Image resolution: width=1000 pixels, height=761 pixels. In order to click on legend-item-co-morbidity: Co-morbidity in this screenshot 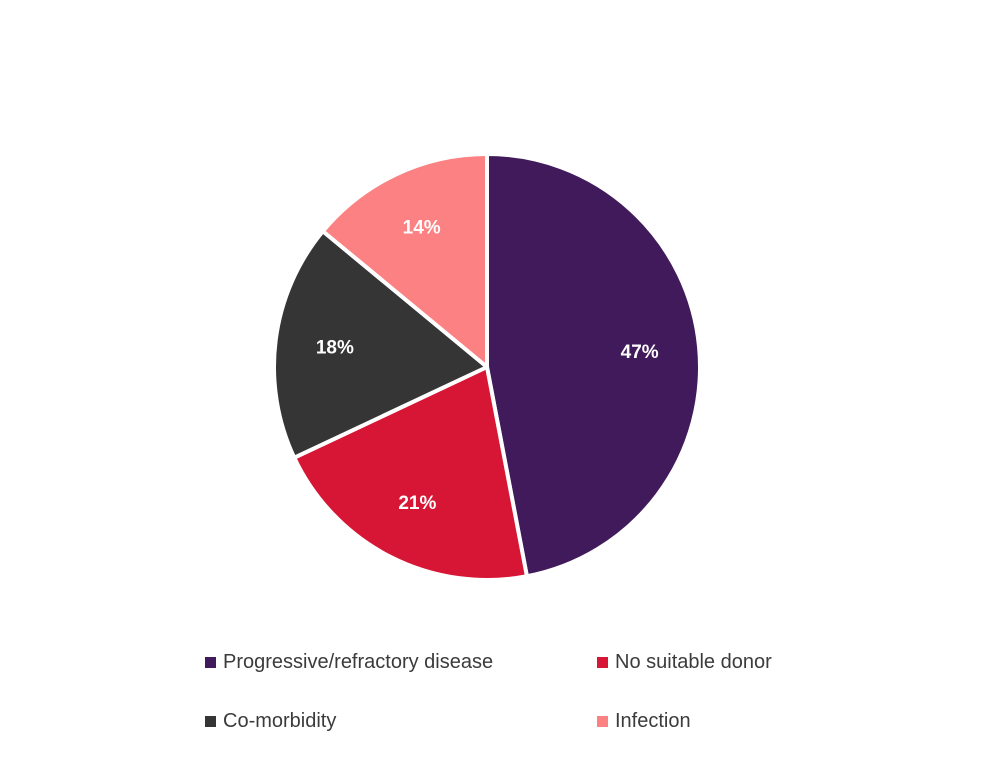, I will do `click(401, 721)`.